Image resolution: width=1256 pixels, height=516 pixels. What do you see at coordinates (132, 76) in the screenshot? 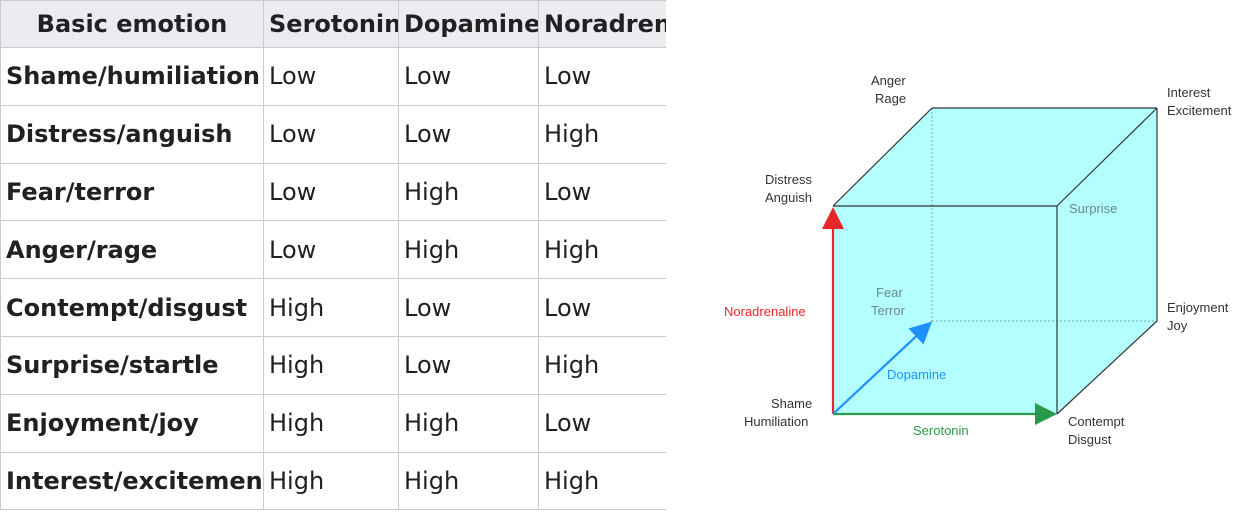
I see `cell-emotion: Shame/humiliation` at bounding box center [132, 76].